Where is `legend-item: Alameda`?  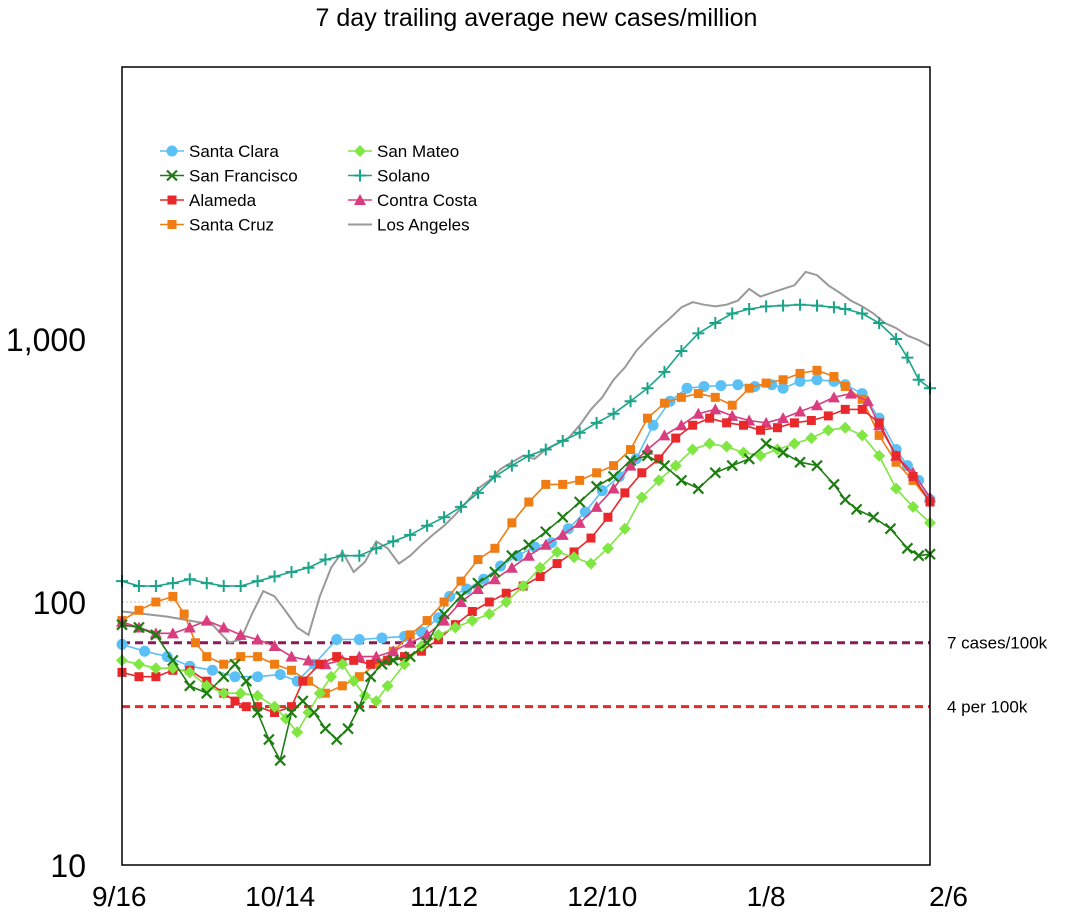 legend-item: Alameda is located at coordinates (208, 200).